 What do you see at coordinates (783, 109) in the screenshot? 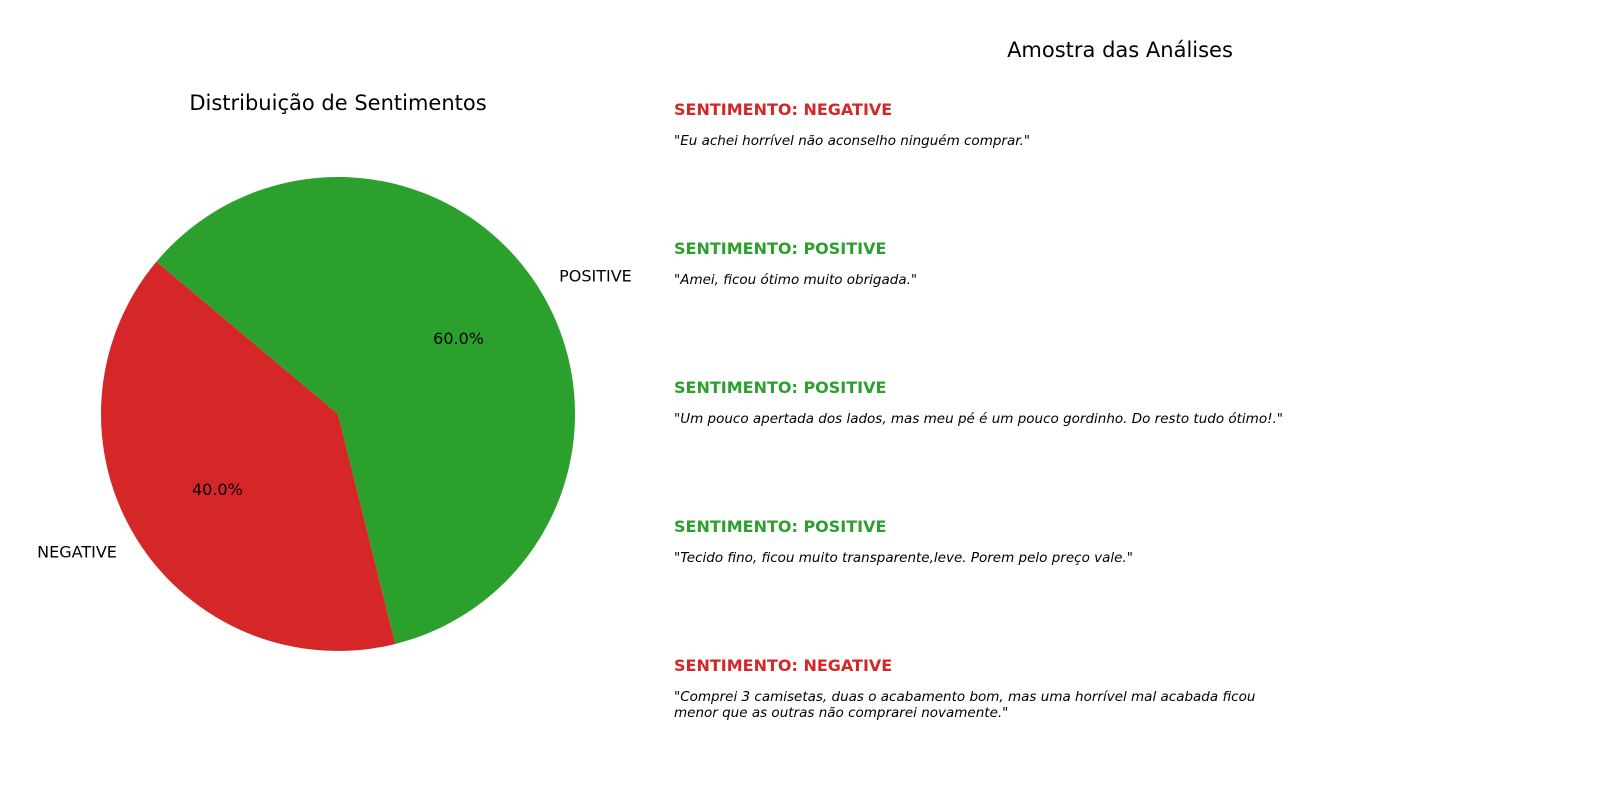
I see `review-sentiment-1: SENTIMENTO: NEGATIVE` at bounding box center [783, 109].